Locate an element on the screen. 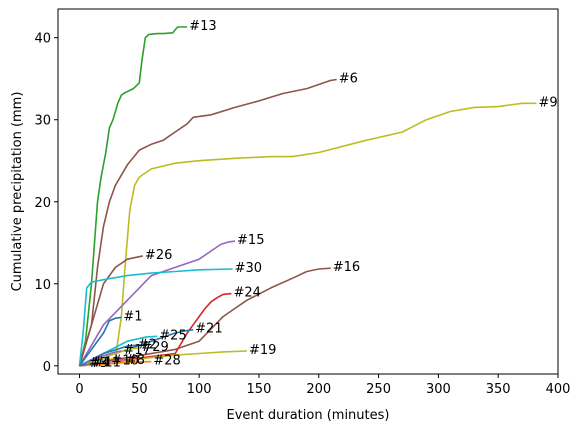 This screenshot has height=432, width=574. y-axis: 0 10 20 30 40 is located at coordinates (46, 203).